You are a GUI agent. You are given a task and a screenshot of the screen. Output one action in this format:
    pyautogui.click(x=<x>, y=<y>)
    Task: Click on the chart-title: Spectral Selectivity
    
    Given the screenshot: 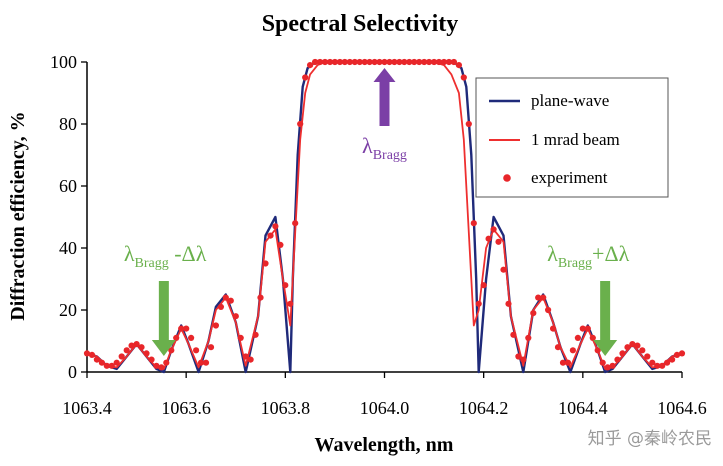 What is the action you would take?
    pyautogui.click(x=360, y=24)
    